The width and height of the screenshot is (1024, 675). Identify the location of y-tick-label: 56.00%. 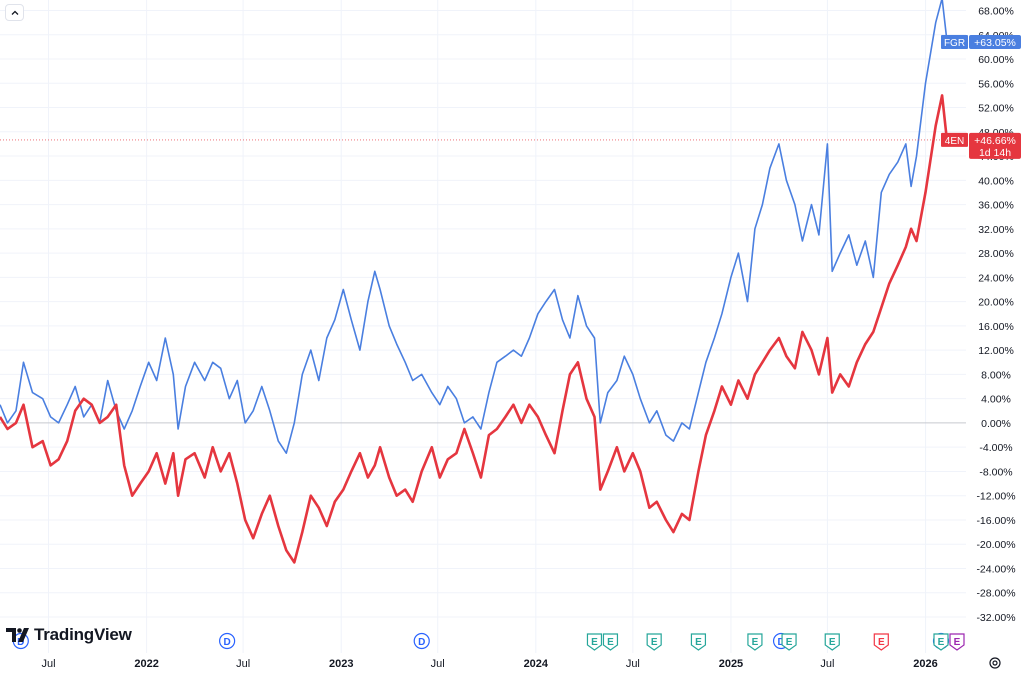
(996, 84).